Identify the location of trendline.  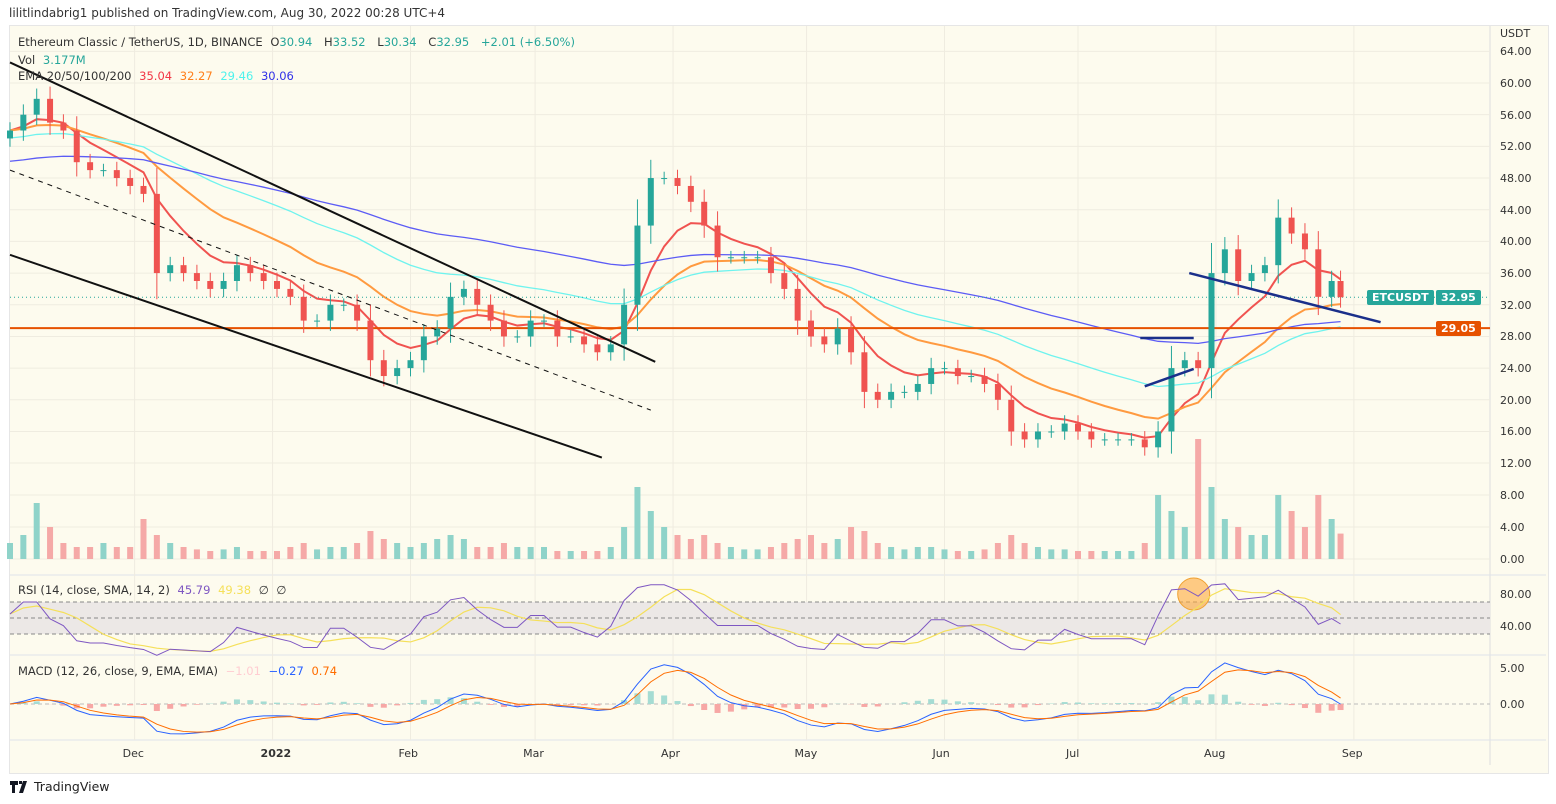
(1284, 297).